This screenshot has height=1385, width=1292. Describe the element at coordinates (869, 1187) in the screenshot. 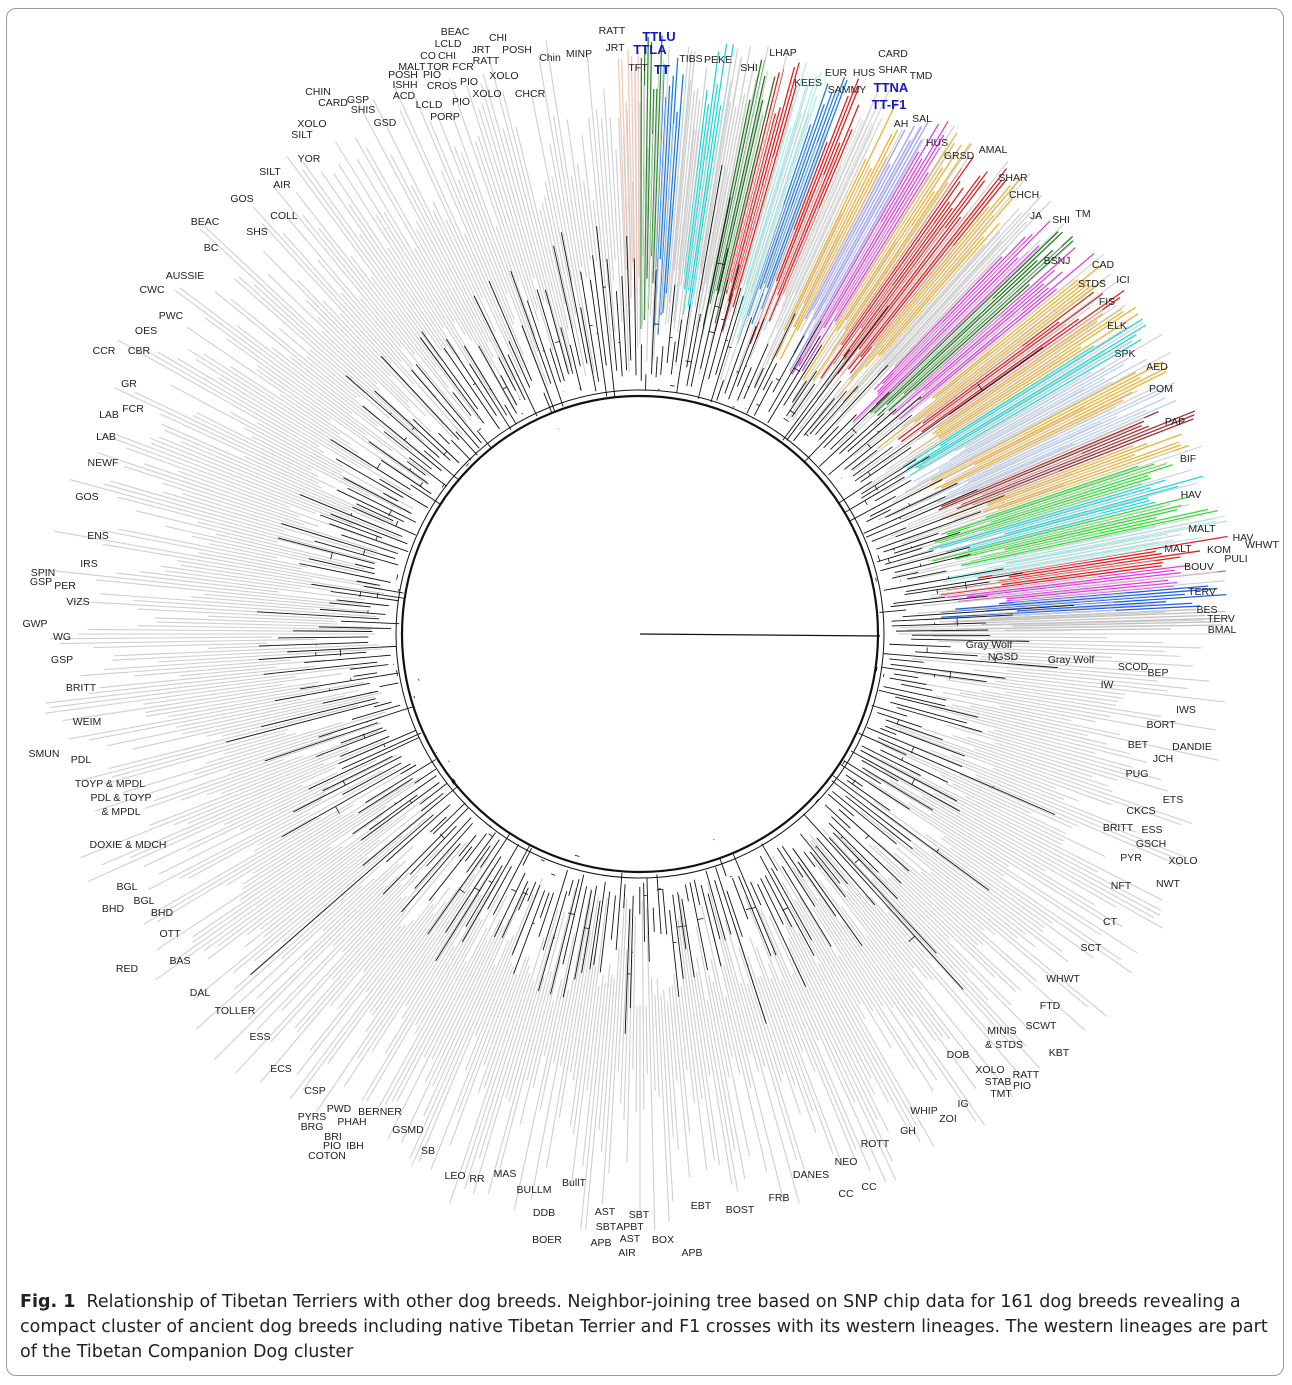

I see `breed-label: CC` at that location.